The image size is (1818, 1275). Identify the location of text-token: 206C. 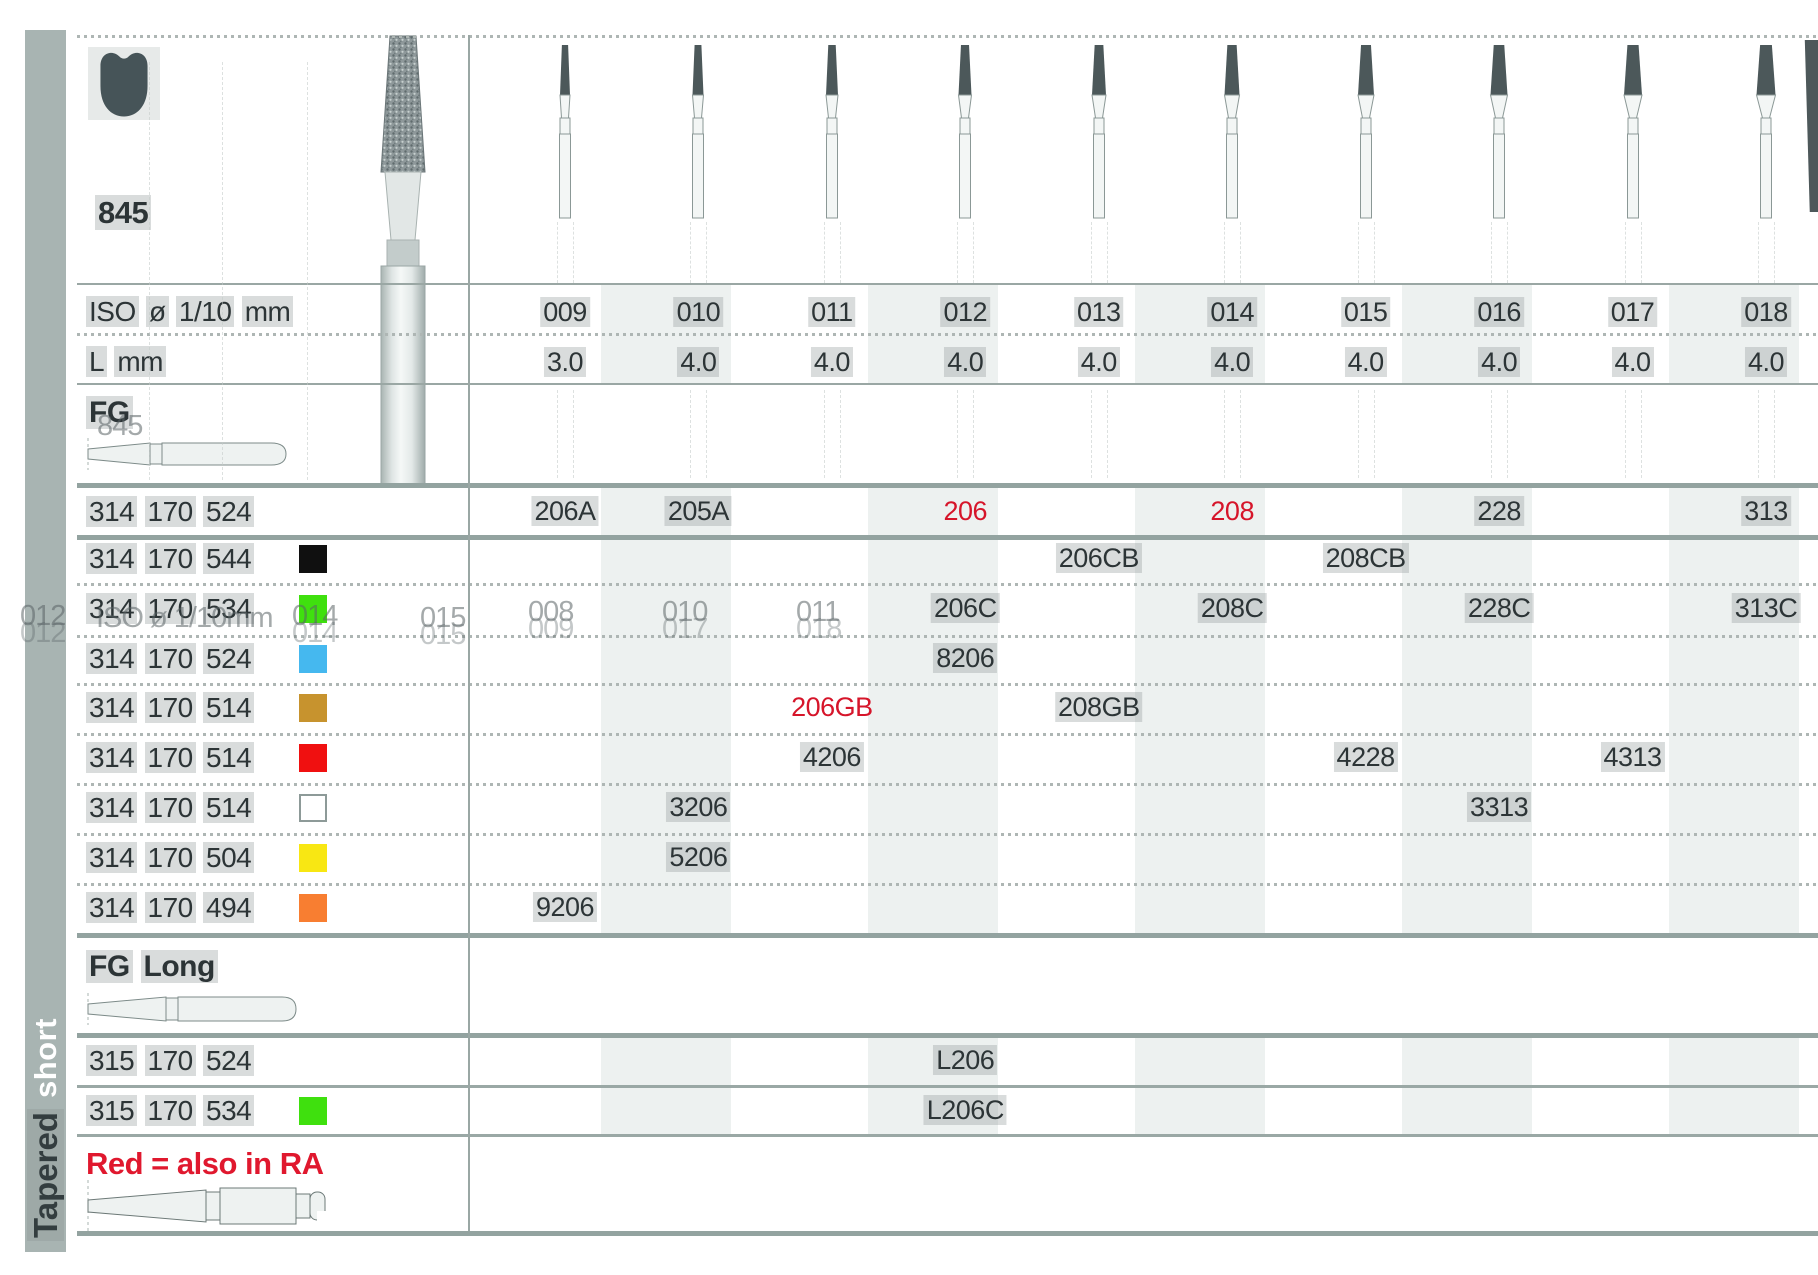
(965, 608).